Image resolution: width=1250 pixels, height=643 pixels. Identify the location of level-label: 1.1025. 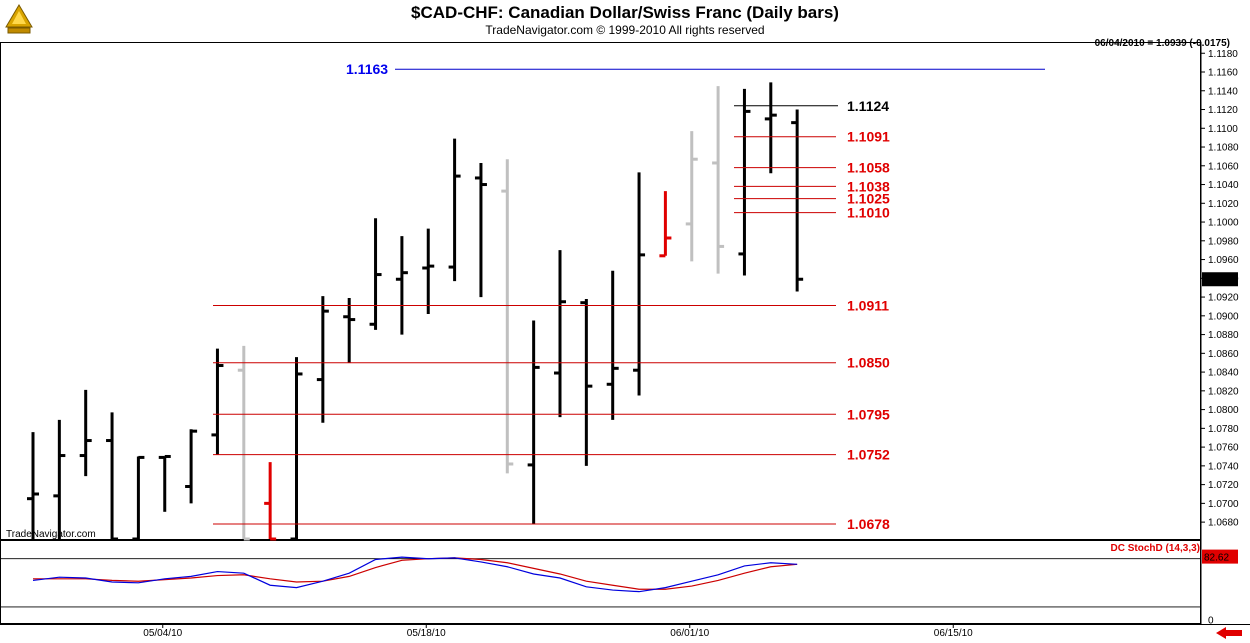
(868, 199).